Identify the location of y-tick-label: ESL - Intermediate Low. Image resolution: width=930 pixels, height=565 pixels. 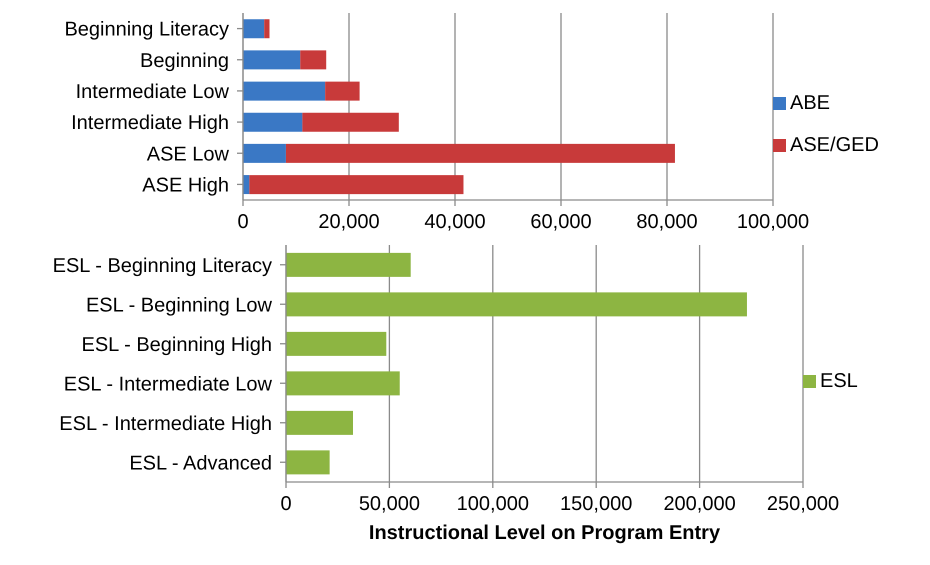
(168, 384).